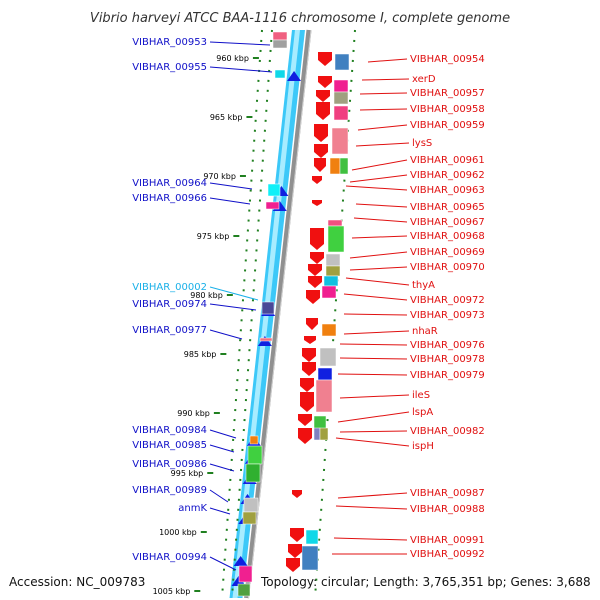 This screenshot has height=600, width=600. I want to click on right-gene-label: VIBHAR_00979, so click(447, 375).